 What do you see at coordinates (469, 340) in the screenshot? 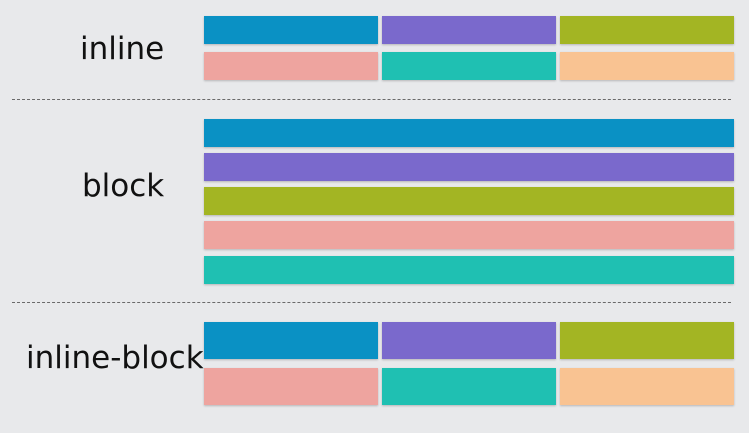
I see `inline-block-bar-purple` at bounding box center [469, 340].